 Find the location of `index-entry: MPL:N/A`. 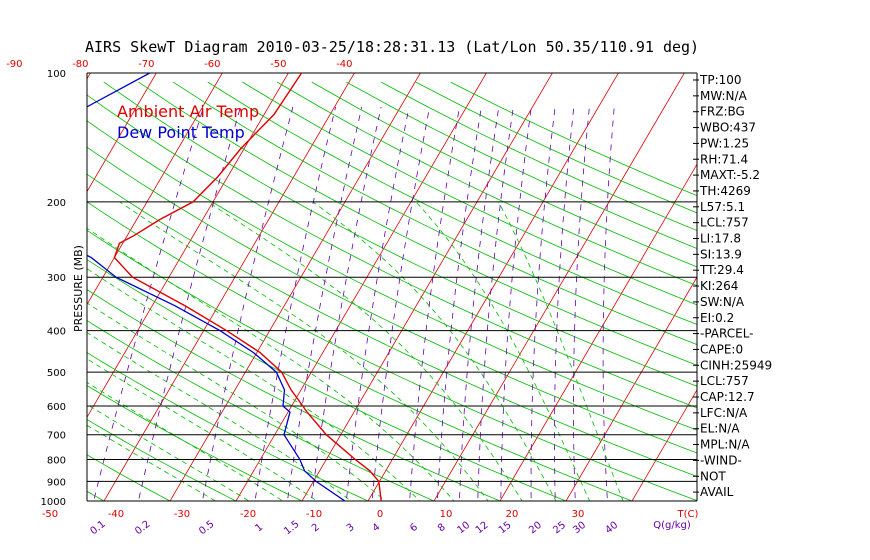

index-entry: MPL:N/A is located at coordinates (725, 445).